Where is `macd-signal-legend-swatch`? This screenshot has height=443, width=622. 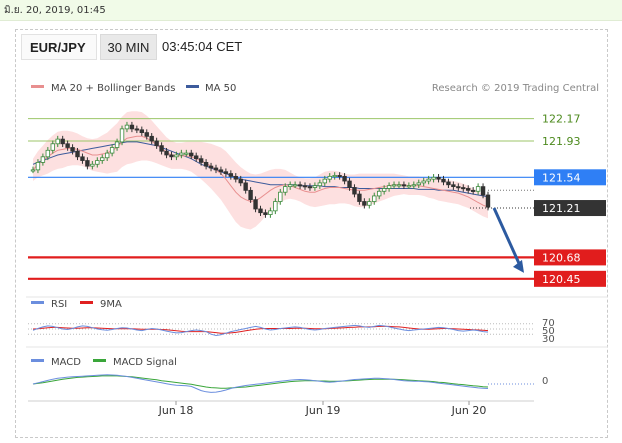
macd-signal-legend-swatch is located at coordinates (99, 360).